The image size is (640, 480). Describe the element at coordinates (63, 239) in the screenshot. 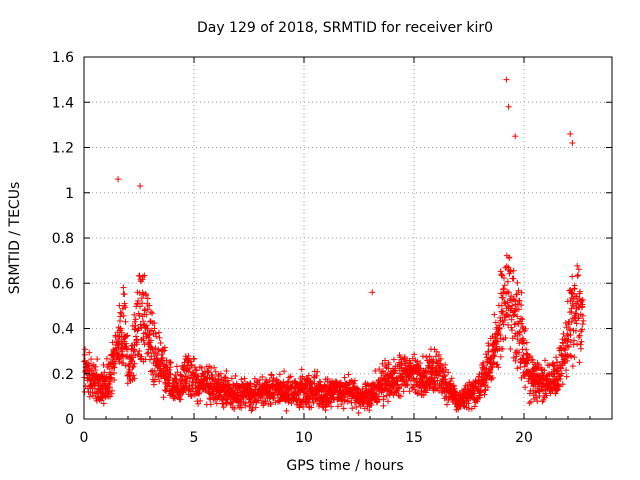

I see `y-tick-label: 0.8` at that location.